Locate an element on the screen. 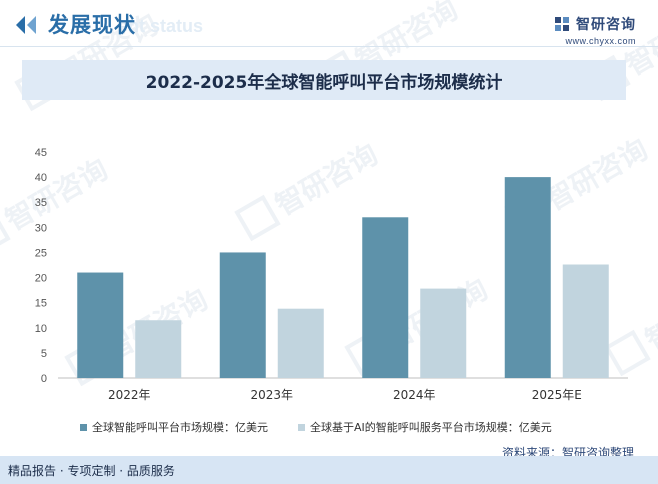 Image resolution: width=658 pixels, height=484 pixels. legend-item-series-2: 全球基于AI的智能呼叫服务平台市场规模：亿美元 is located at coordinates (425, 427).